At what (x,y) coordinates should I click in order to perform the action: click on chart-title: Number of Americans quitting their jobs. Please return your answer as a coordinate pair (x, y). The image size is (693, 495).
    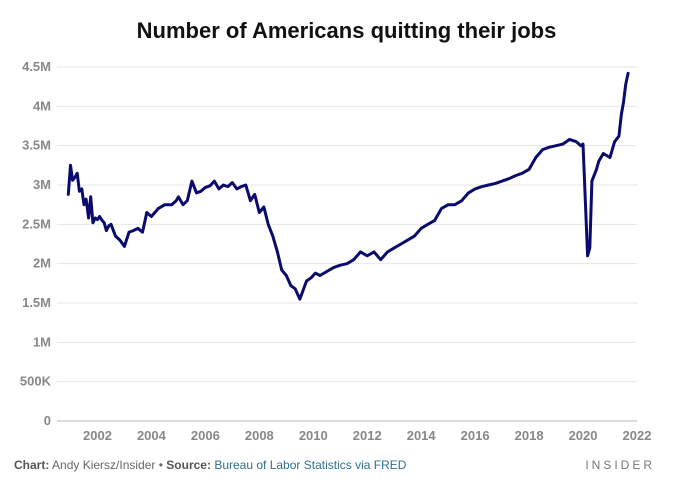
    Looking at the image, I should click on (346, 30).